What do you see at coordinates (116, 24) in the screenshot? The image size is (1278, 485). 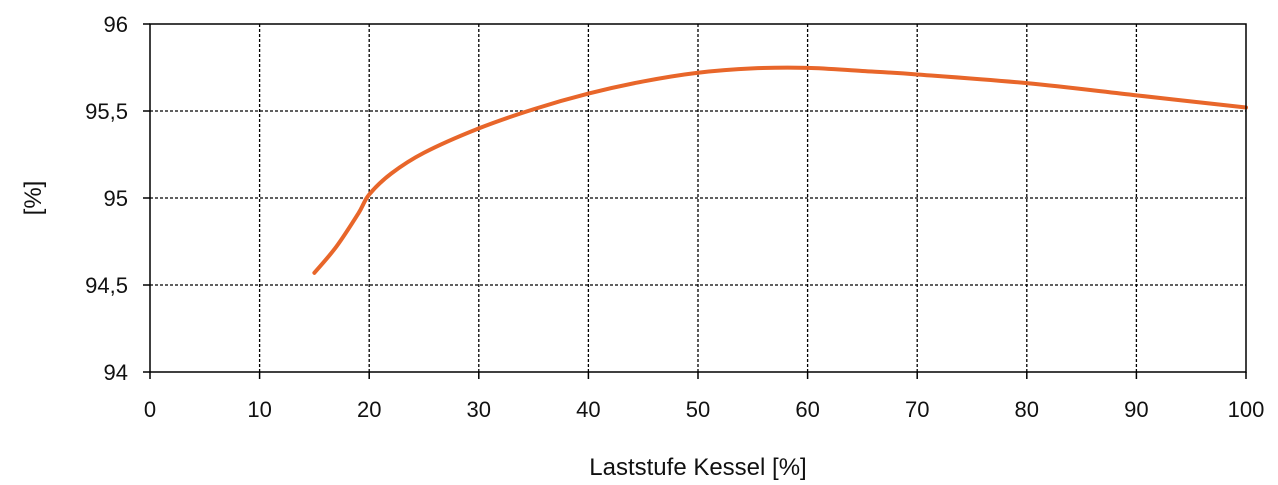 I see `y-tick-label: 96` at bounding box center [116, 24].